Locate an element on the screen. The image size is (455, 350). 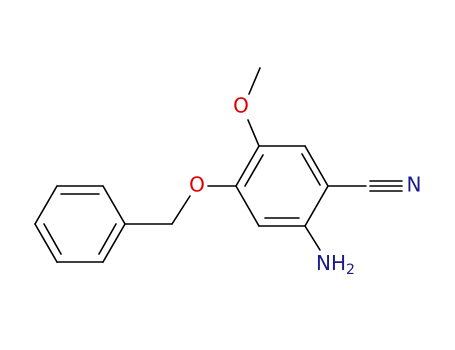
atom-label: N is located at coordinates (414, 185).